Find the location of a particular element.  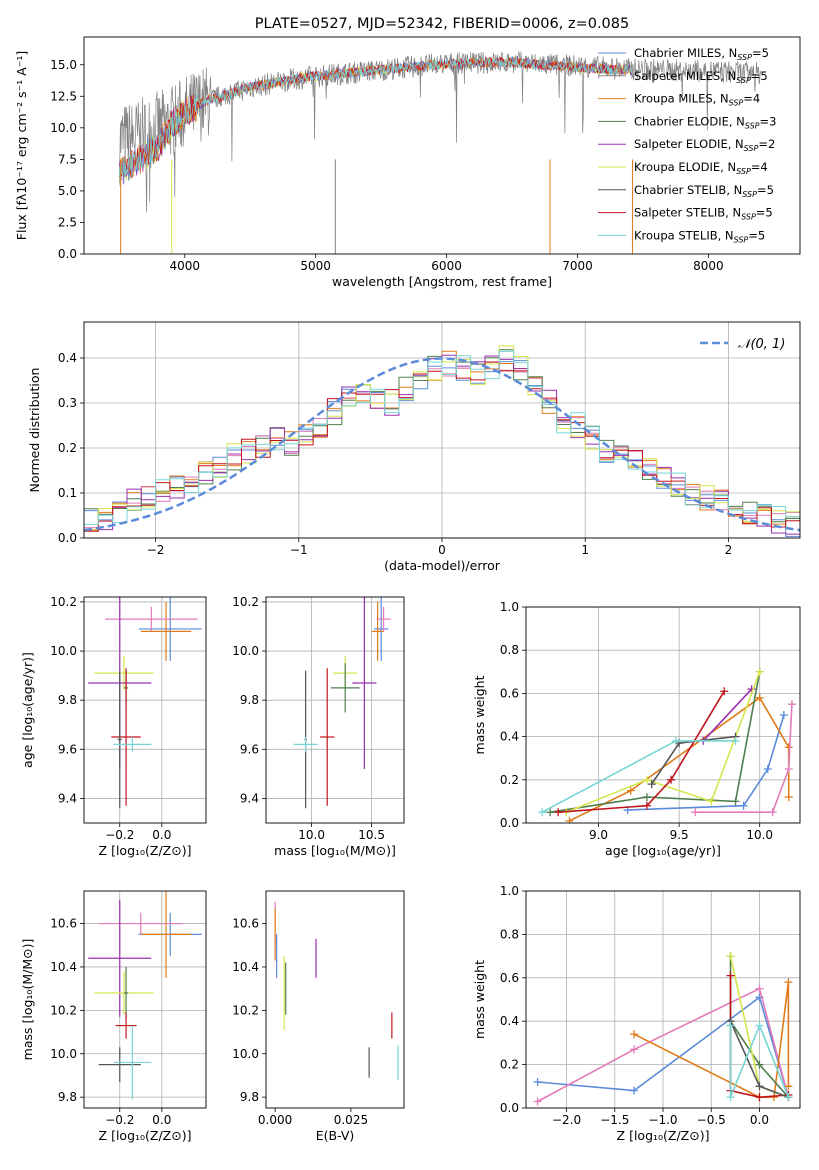

legend-label: Salpeter STELIB, NSSP=5 is located at coordinates (703, 214).